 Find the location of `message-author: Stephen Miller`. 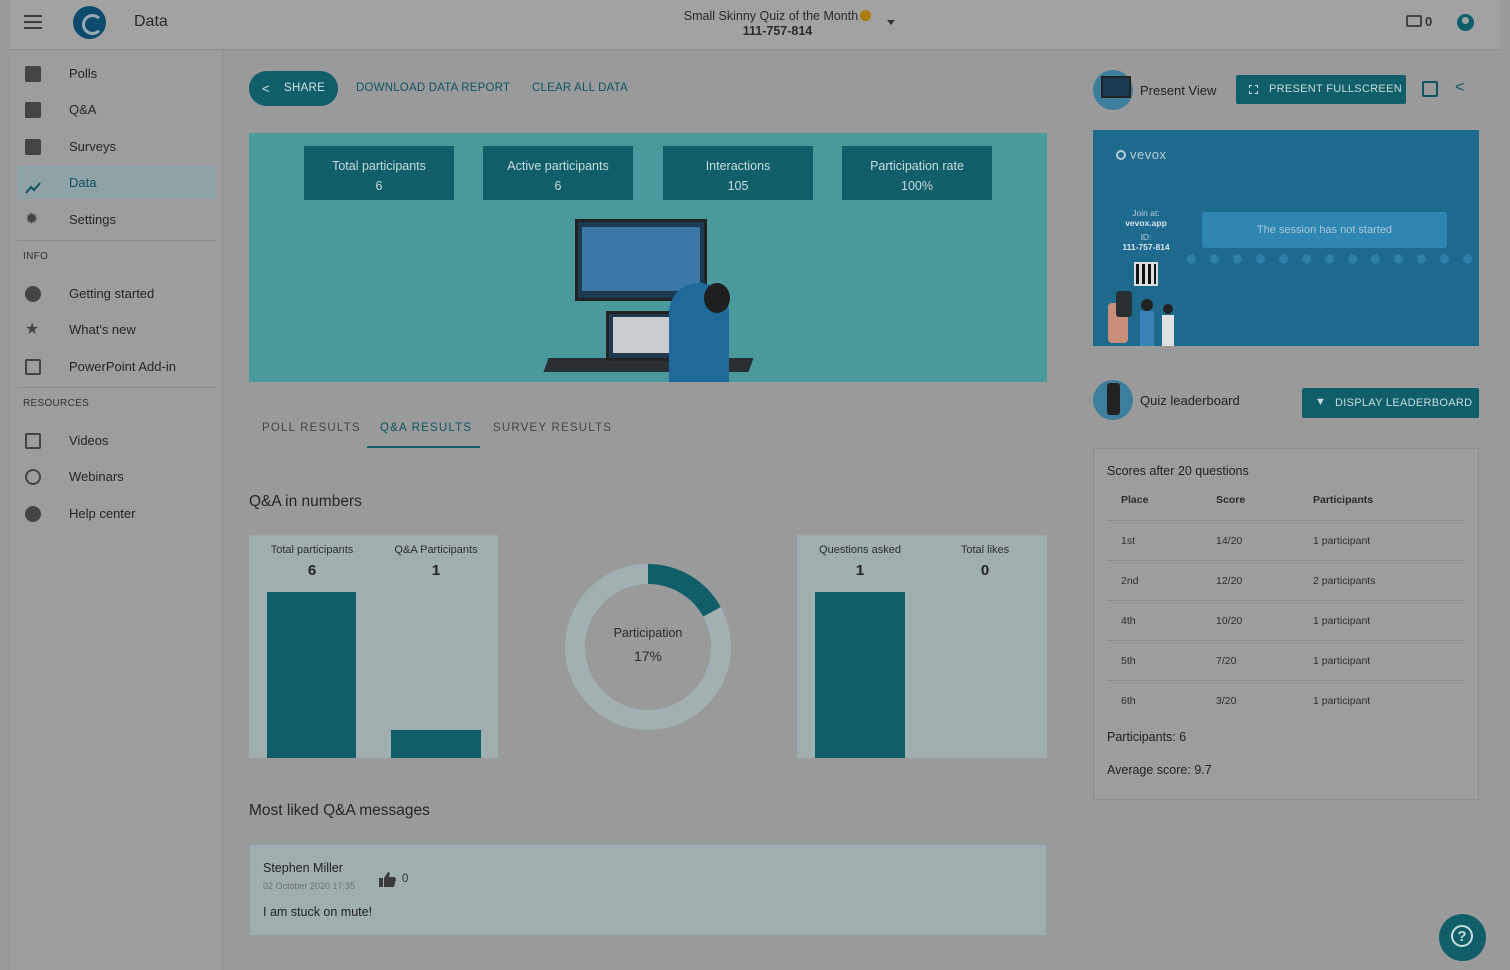

message-author: Stephen Miller is located at coordinates (303, 868).